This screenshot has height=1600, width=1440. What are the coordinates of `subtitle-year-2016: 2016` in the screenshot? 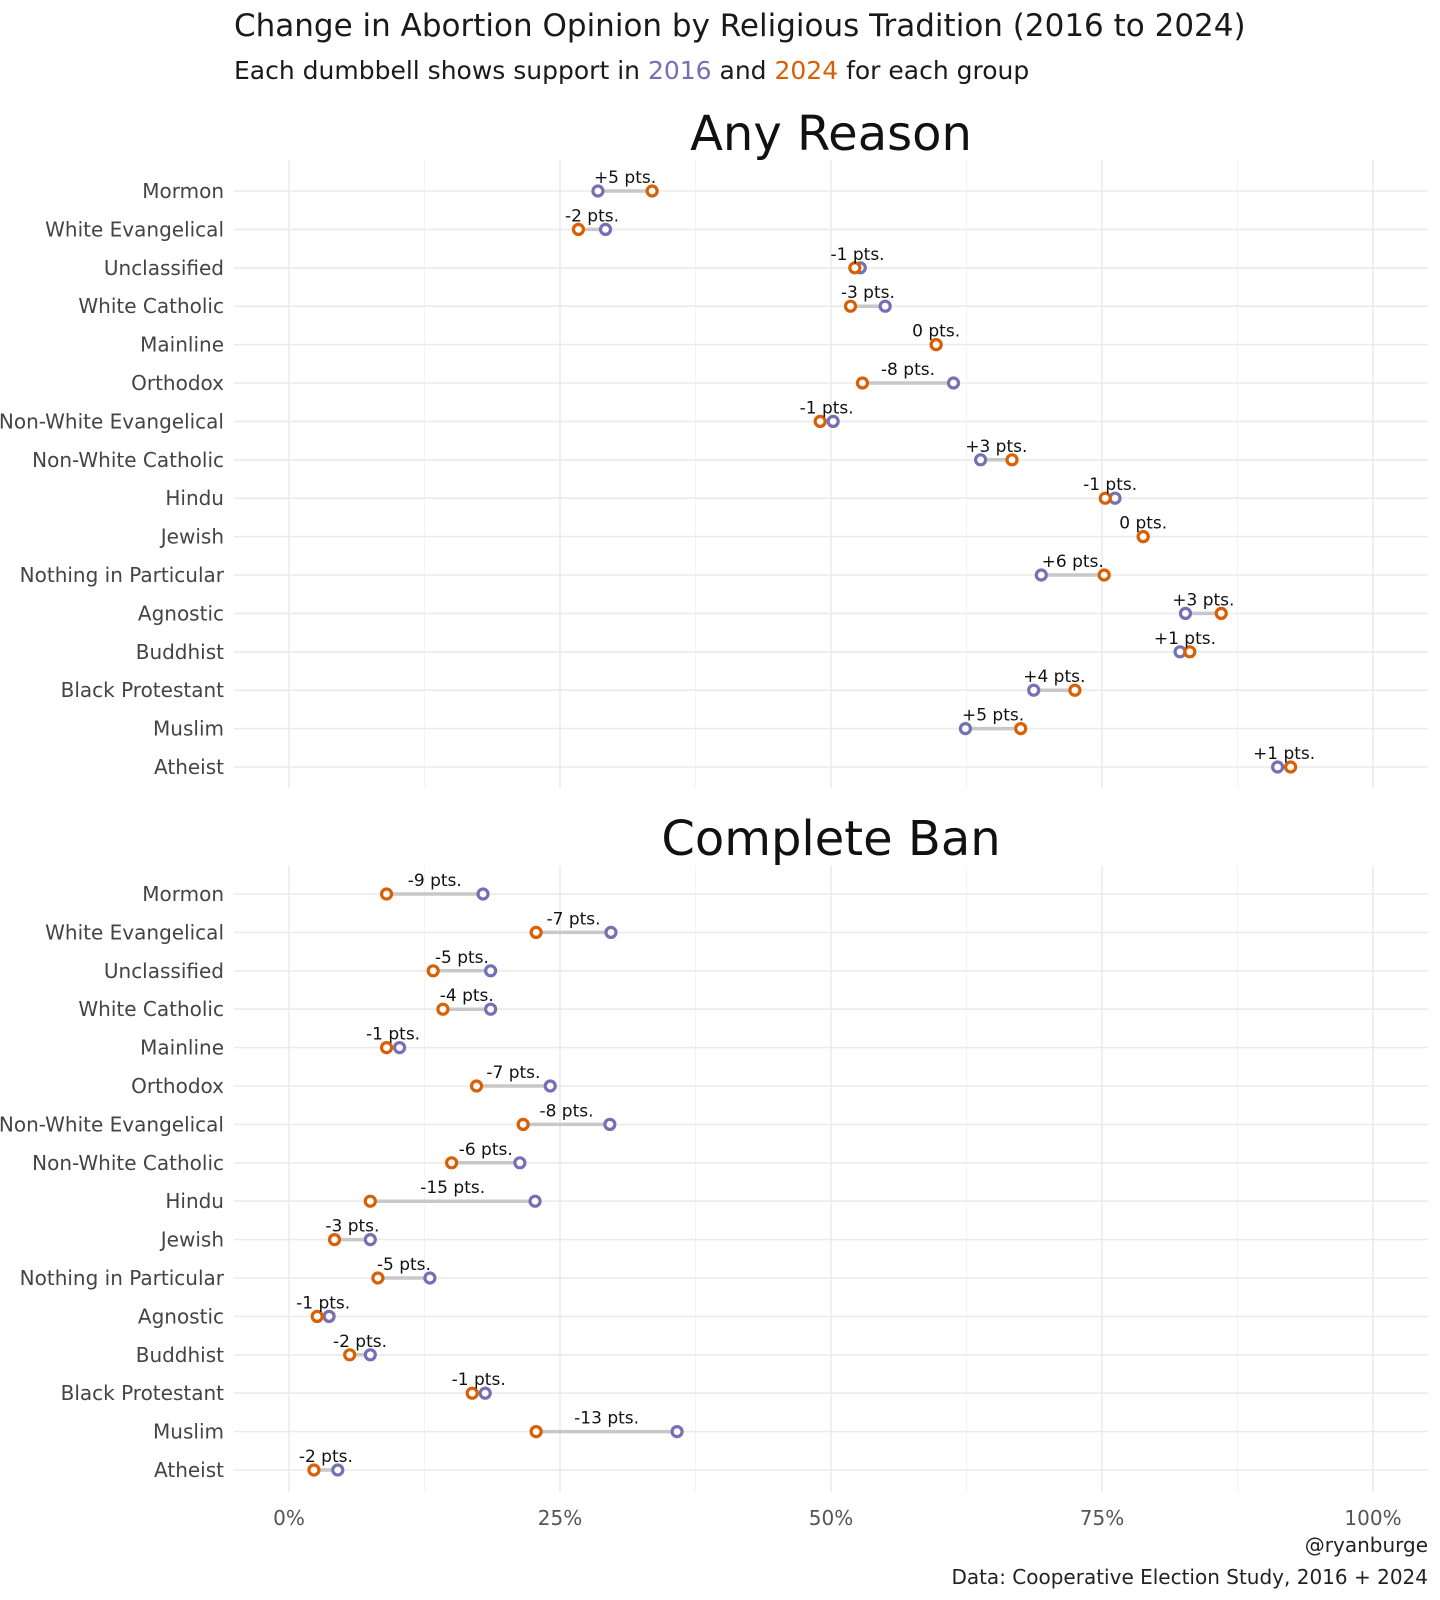 It's located at (680, 70).